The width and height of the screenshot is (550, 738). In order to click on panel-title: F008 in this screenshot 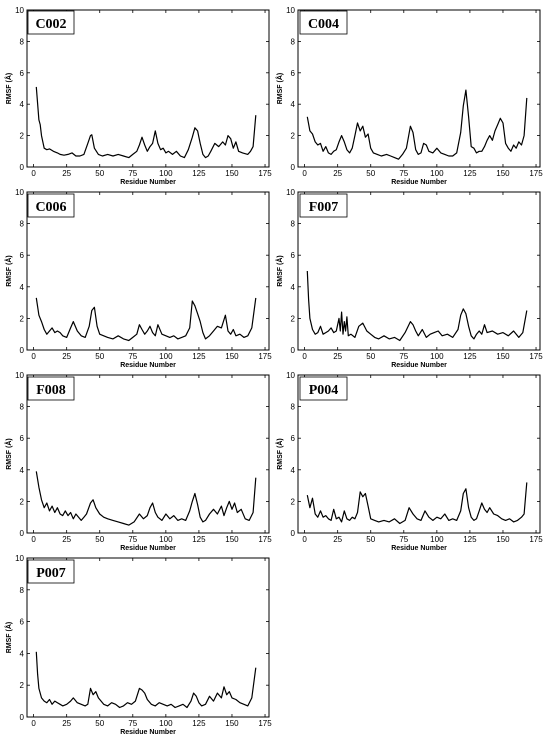, I will do `click(51, 390)`.